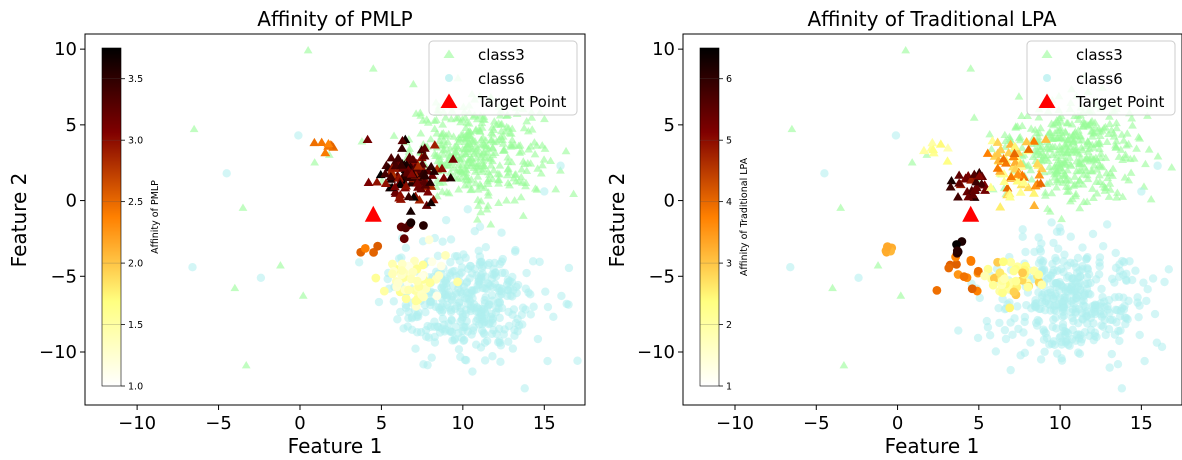 This screenshot has height=460, width=1182. What do you see at coordinates (449, 53) in the screenshot?
I see `legend-class3-marker` at bounding box center [449, 53].